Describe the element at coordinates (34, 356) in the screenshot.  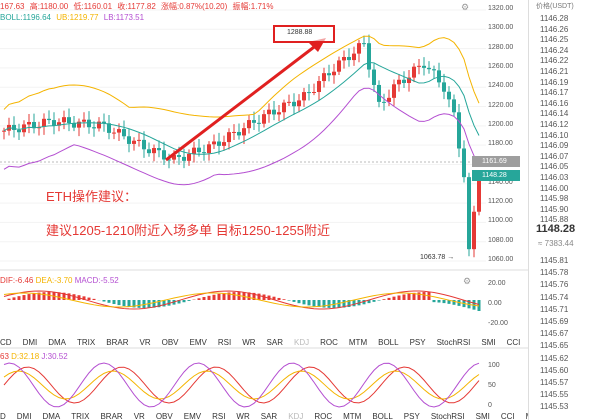
I see `kdj-header: 63 D:32.18 J:30.52` at that location.